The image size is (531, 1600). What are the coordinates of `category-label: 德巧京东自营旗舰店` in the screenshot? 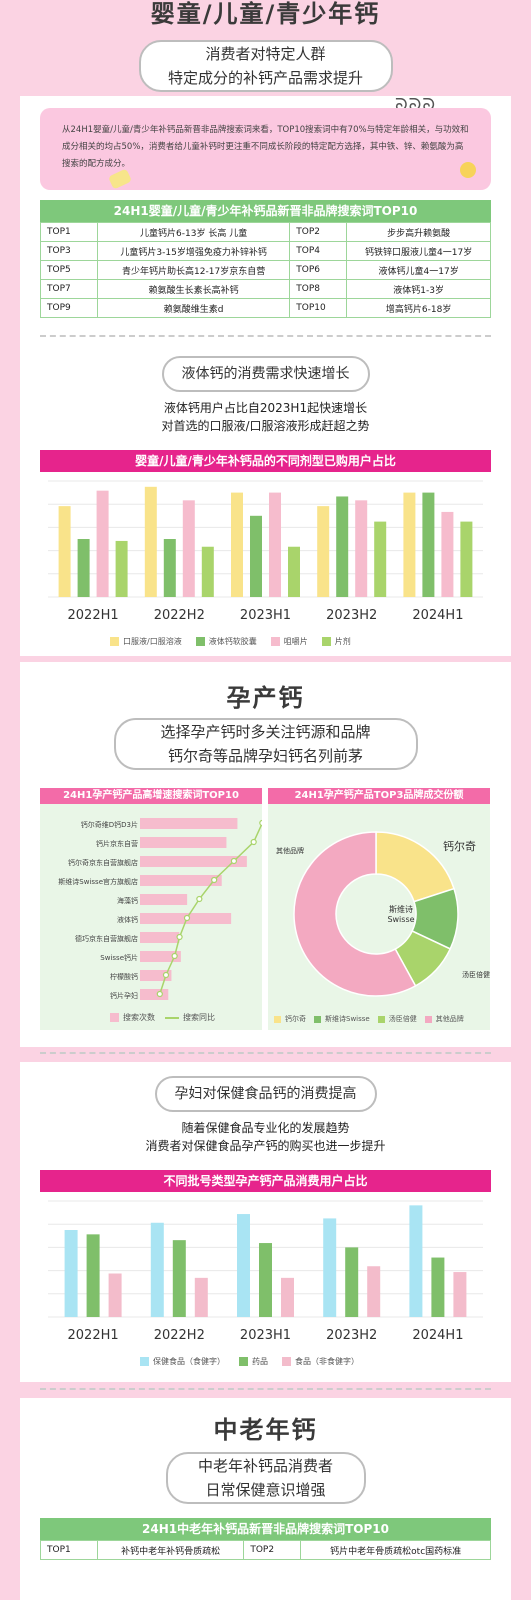 It's located at (106, 938).